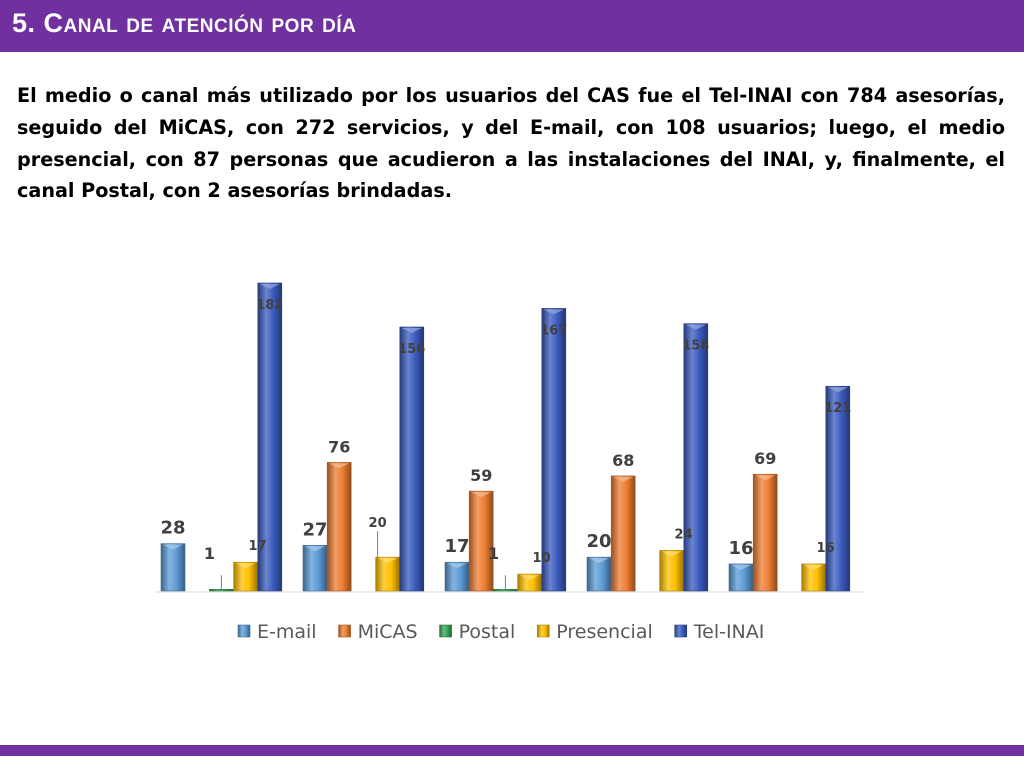 The width and height of the screenshot is (1024, 768). I want to click on legend-item-e-mail: E-mail, so click(277, 632).